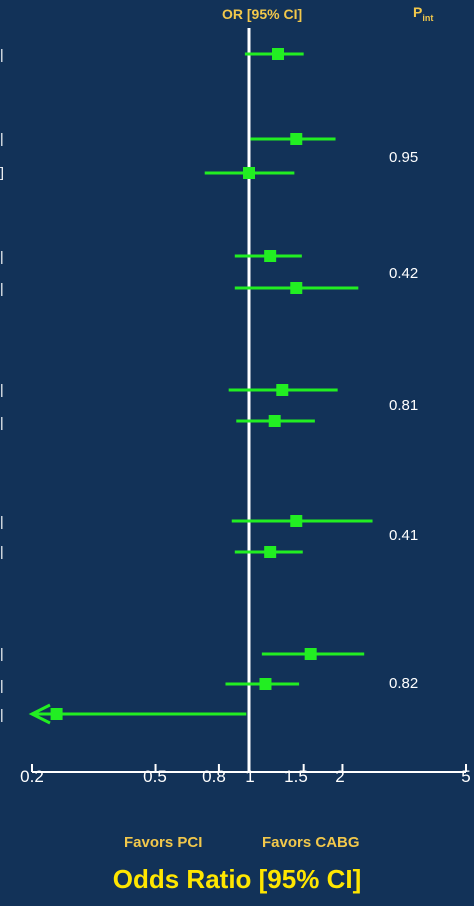 This screenshot has width=474, height=906. What do you see at coordinates (404, 157) in the screenshot?
I see `p-interaction-value: 0.95` at bounding box center [404, 157].